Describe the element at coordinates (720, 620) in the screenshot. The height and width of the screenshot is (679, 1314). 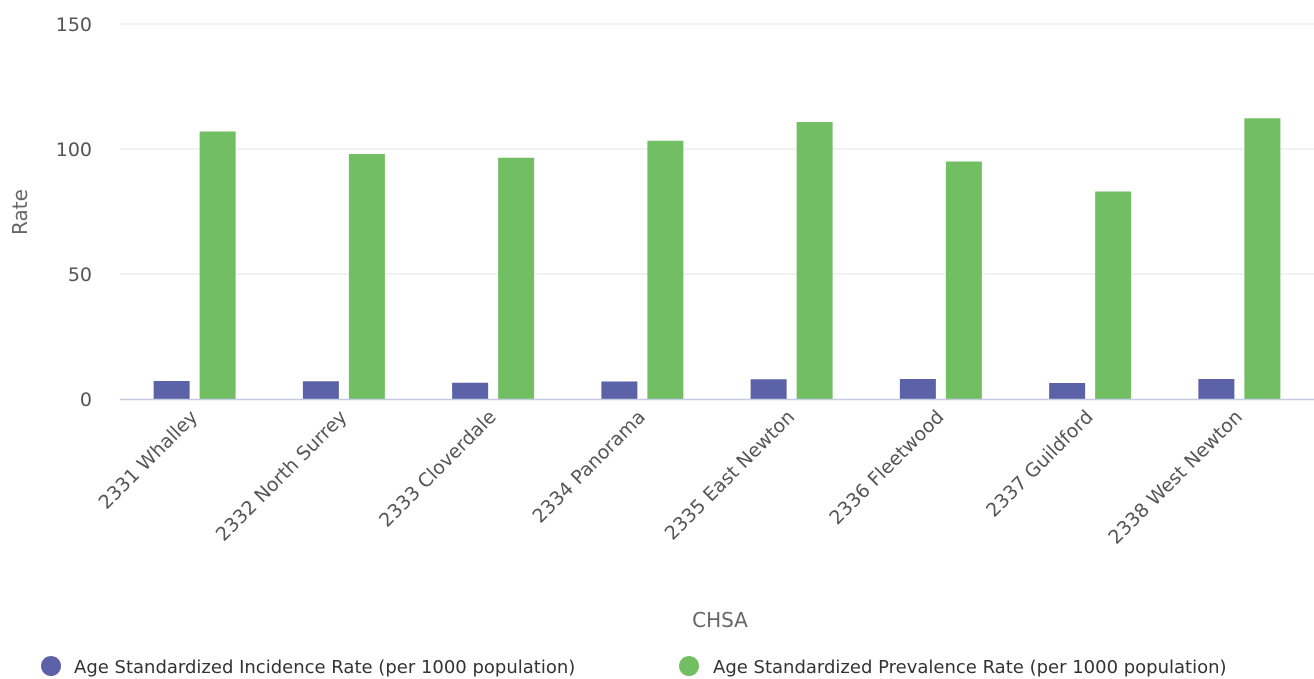
I see `x-axis-title: CHSA` at that location.